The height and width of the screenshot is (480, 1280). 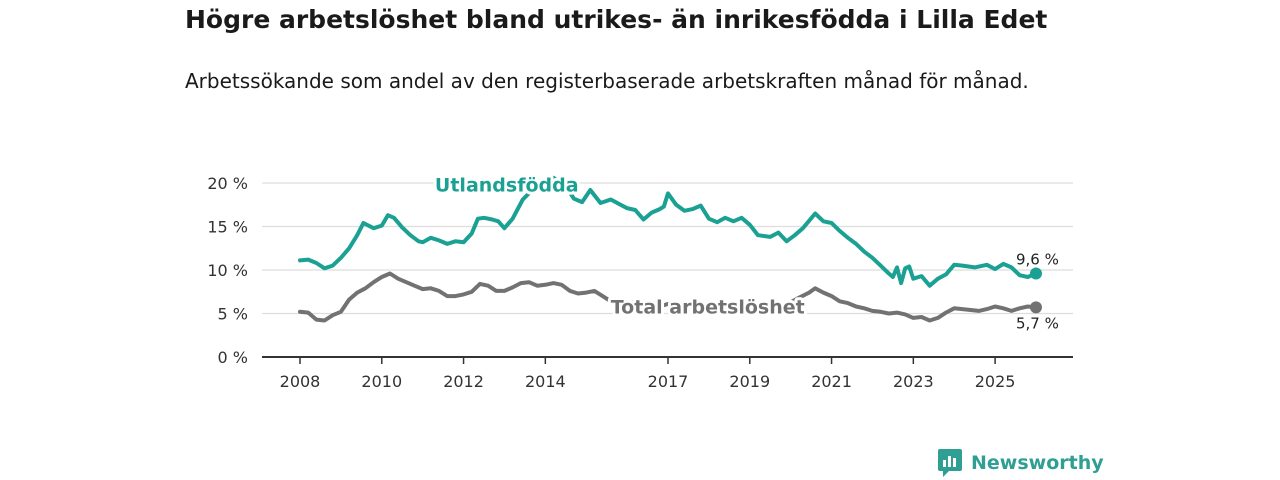 I want to click on x-tick-label: 2014, so click(x=545, y=381).